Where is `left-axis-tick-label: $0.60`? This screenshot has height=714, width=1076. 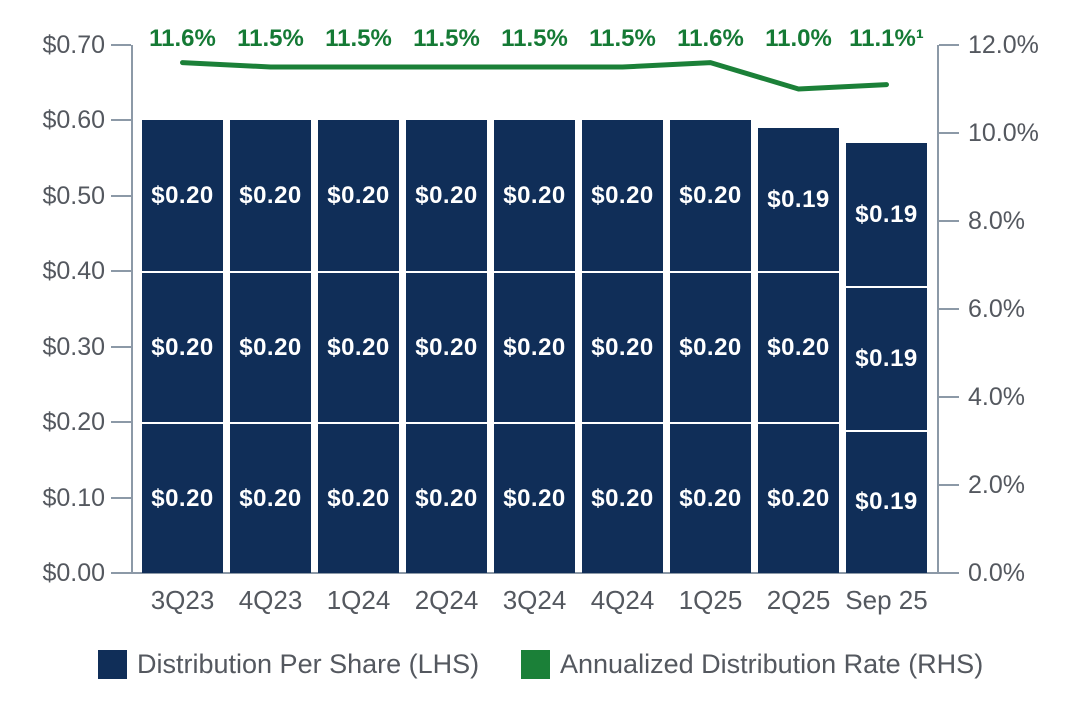 left-axis-tick-label: $0.60 is located at coordinates (73, 120).